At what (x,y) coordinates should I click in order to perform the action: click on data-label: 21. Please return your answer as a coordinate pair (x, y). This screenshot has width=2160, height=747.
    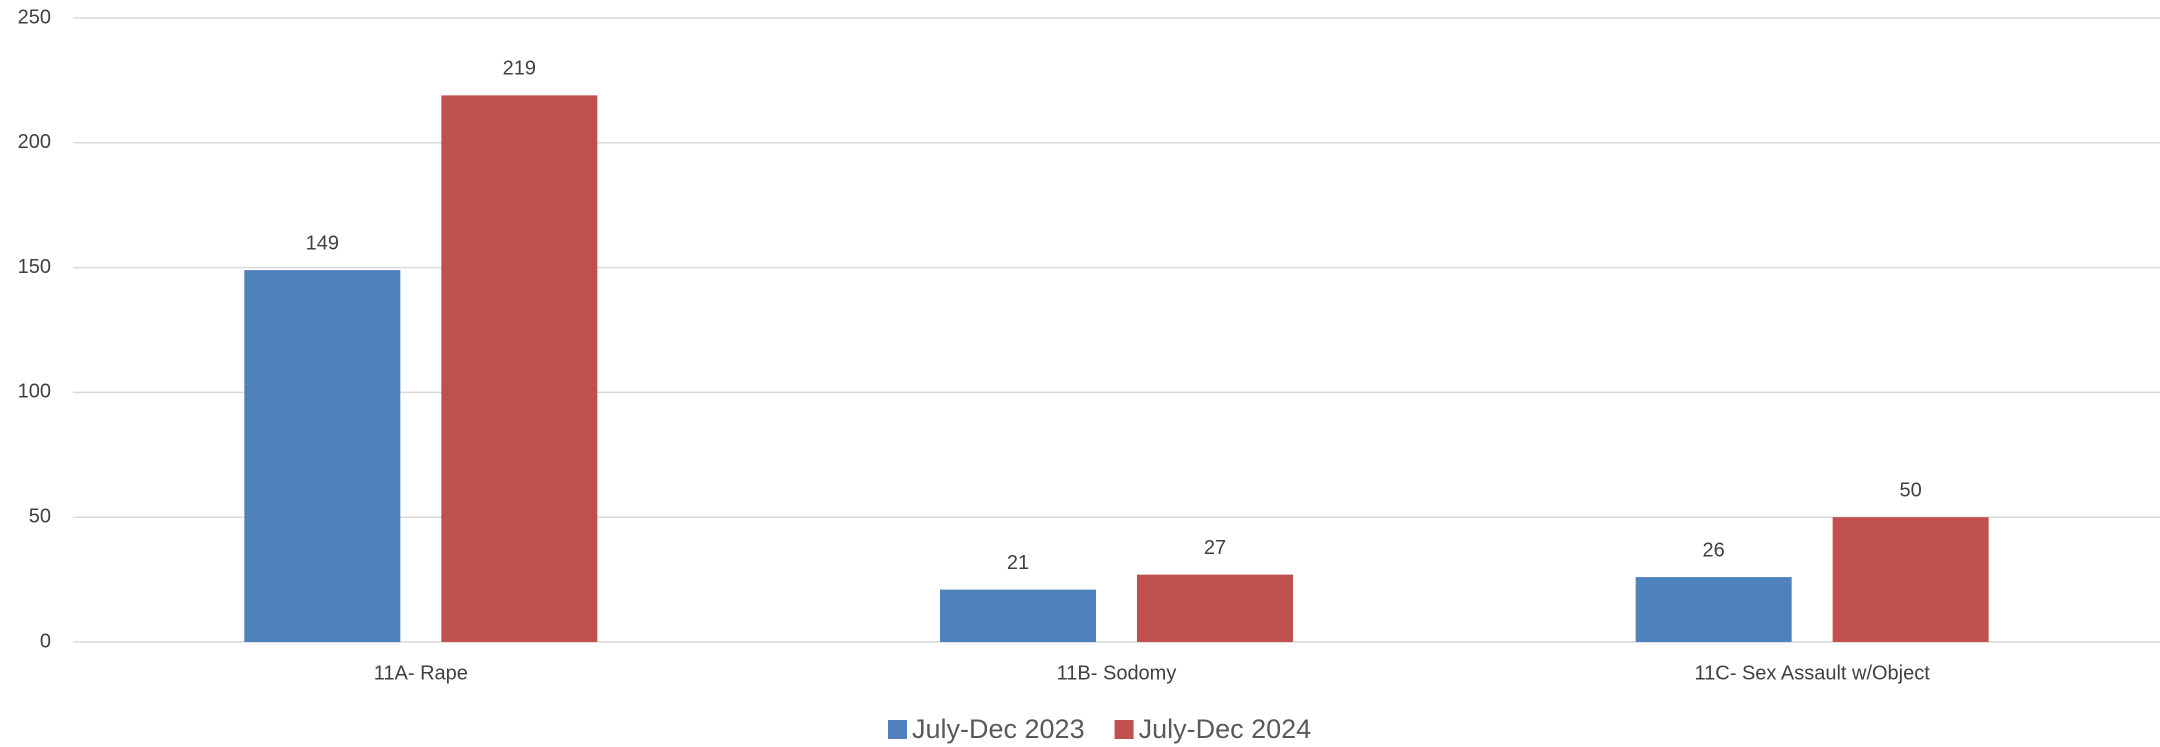
    Looking at the image, I should click on (1018, 563).